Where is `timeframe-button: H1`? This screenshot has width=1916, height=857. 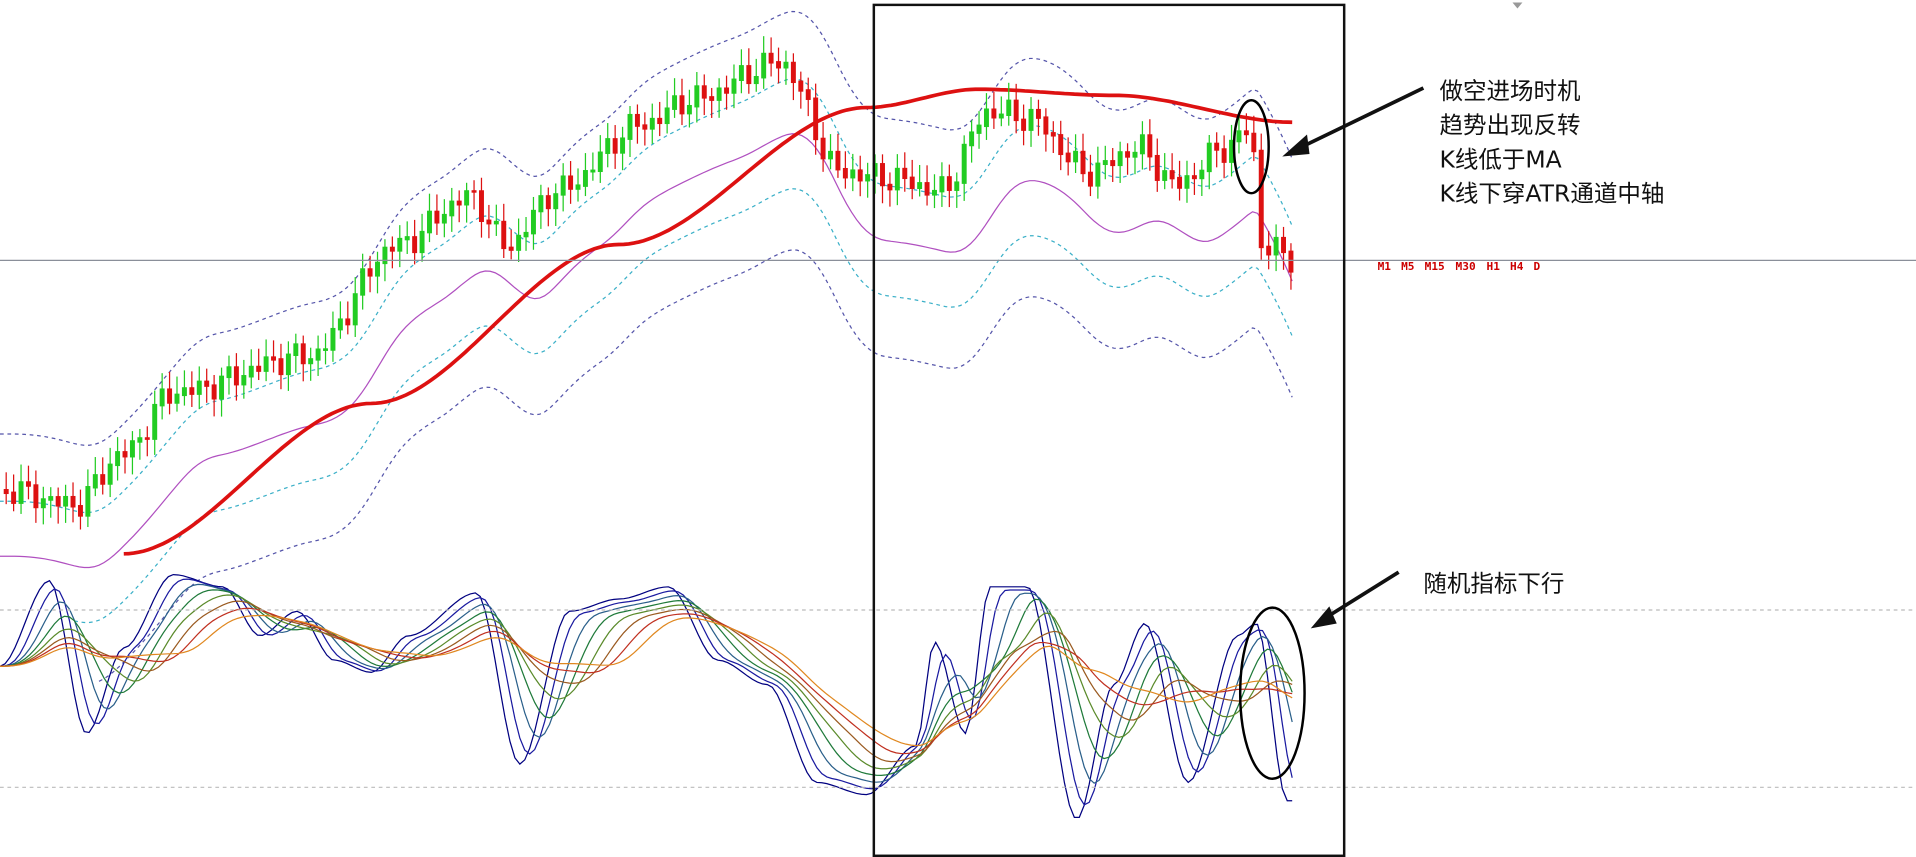 timeframe-button: H1 is located at coordinates (1494, 266).